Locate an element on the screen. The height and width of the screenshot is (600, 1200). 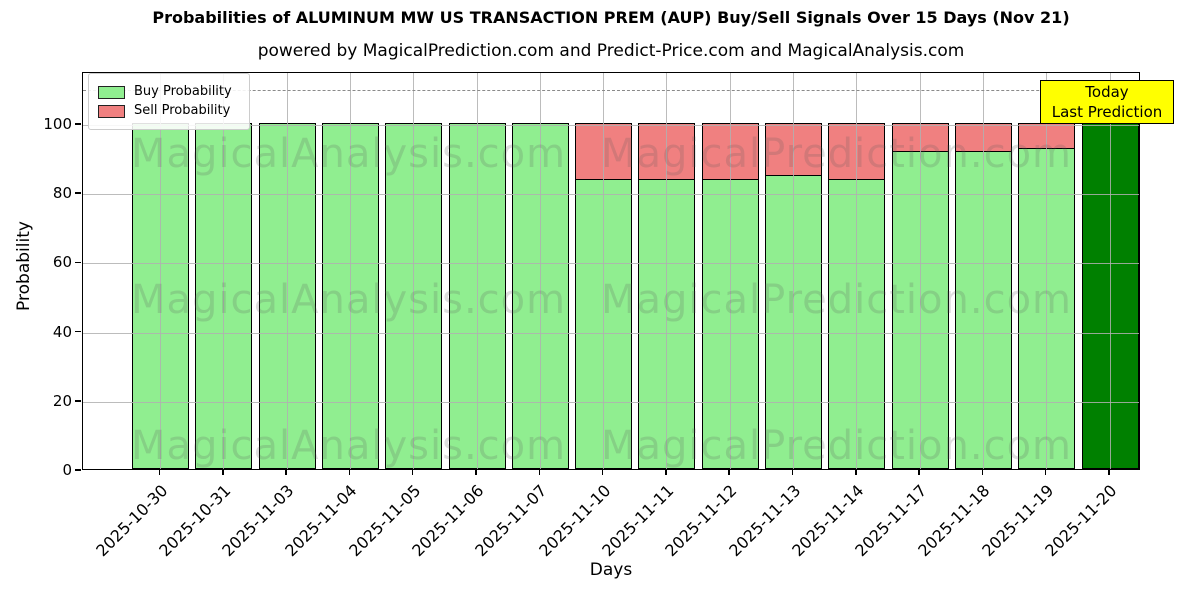
watermark-right-row1: MagicalPrediction.com is located at coordinates (836, 154).